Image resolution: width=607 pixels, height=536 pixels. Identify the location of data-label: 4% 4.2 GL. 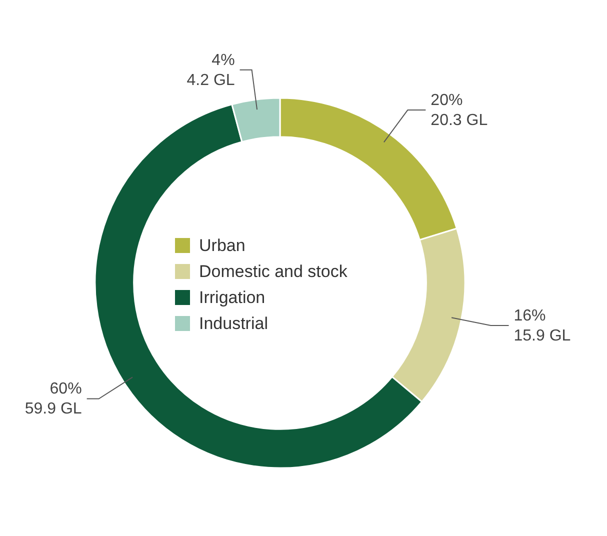
(210, 70).